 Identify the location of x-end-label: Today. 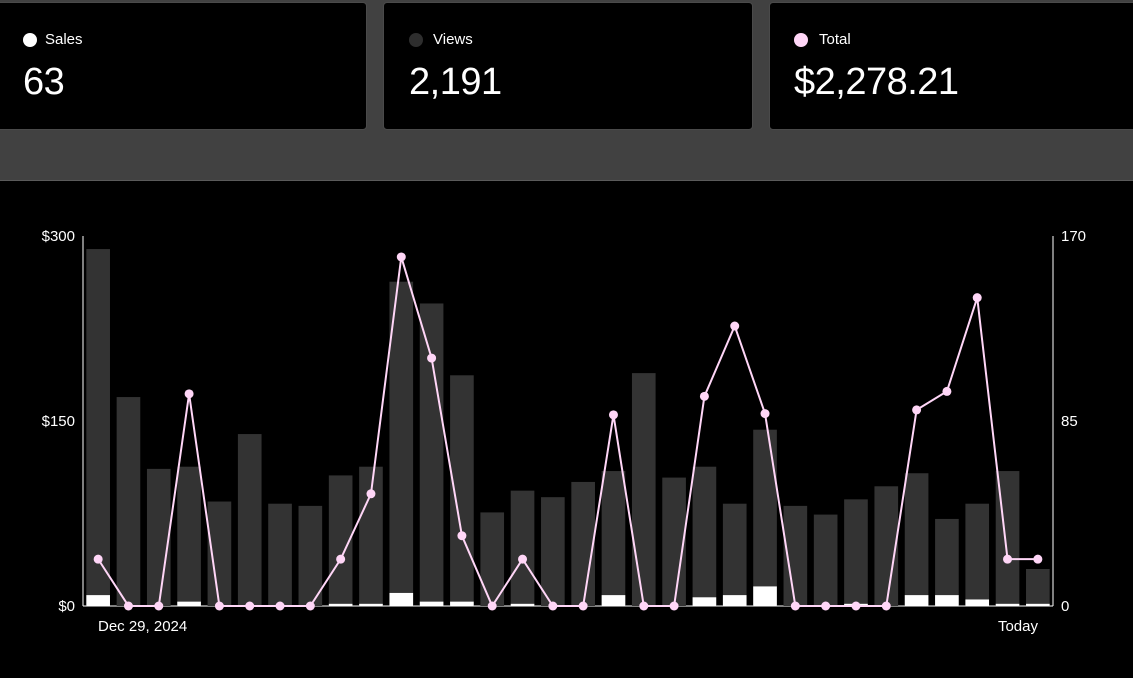
(1018, 626).